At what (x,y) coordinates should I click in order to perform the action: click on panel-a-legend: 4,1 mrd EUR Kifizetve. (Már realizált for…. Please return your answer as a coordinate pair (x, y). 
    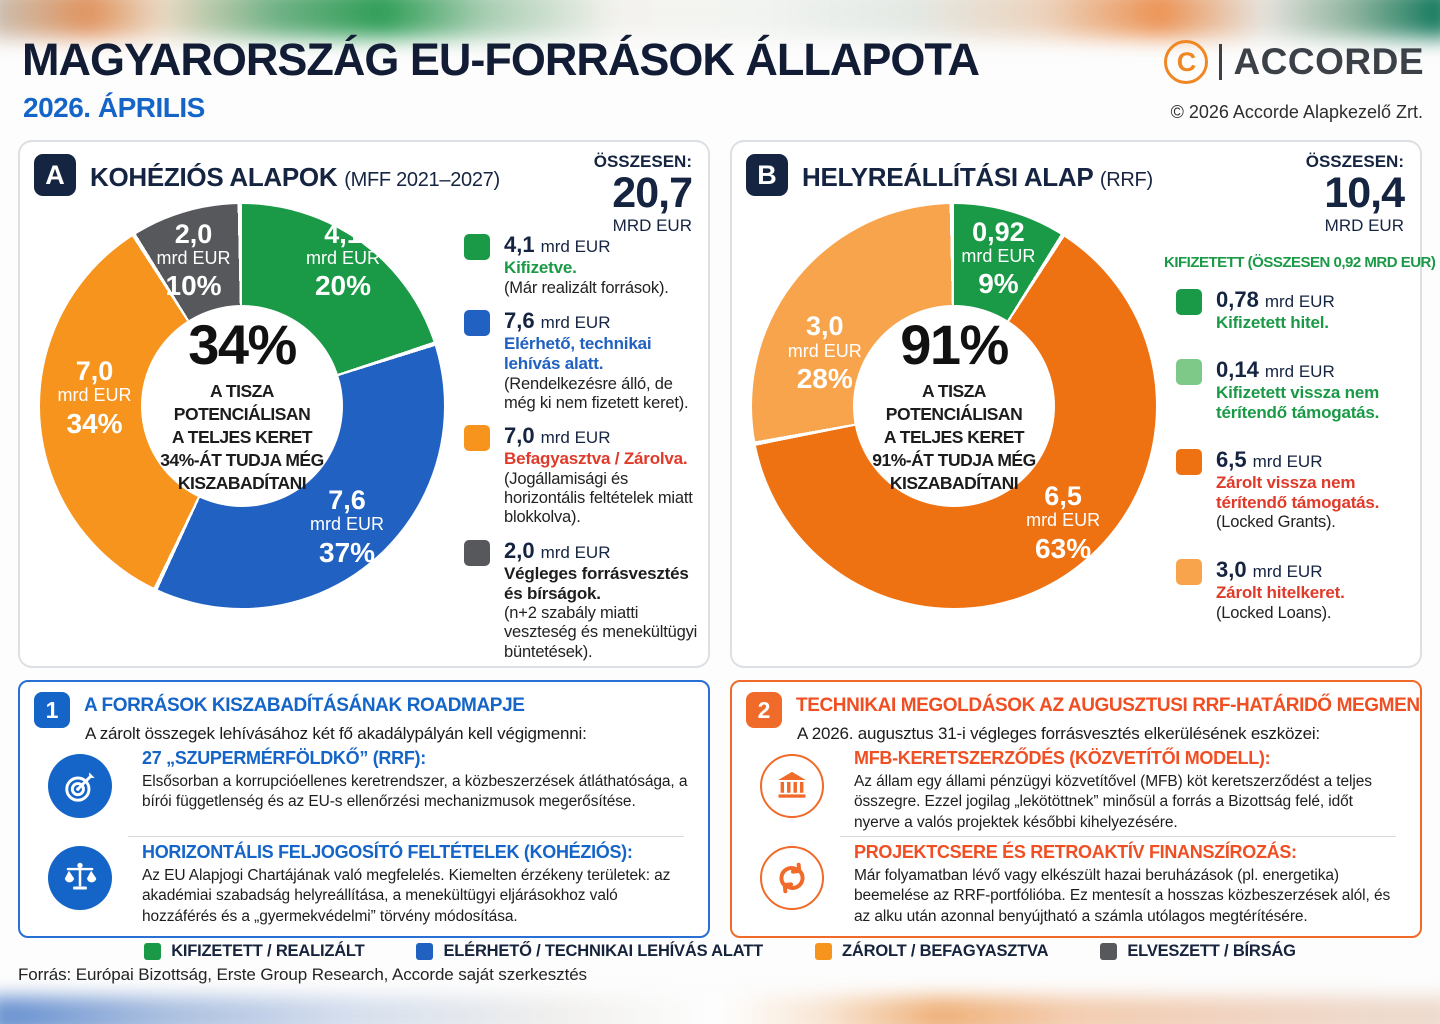
    Looking at the image, I should click on (581, 452).